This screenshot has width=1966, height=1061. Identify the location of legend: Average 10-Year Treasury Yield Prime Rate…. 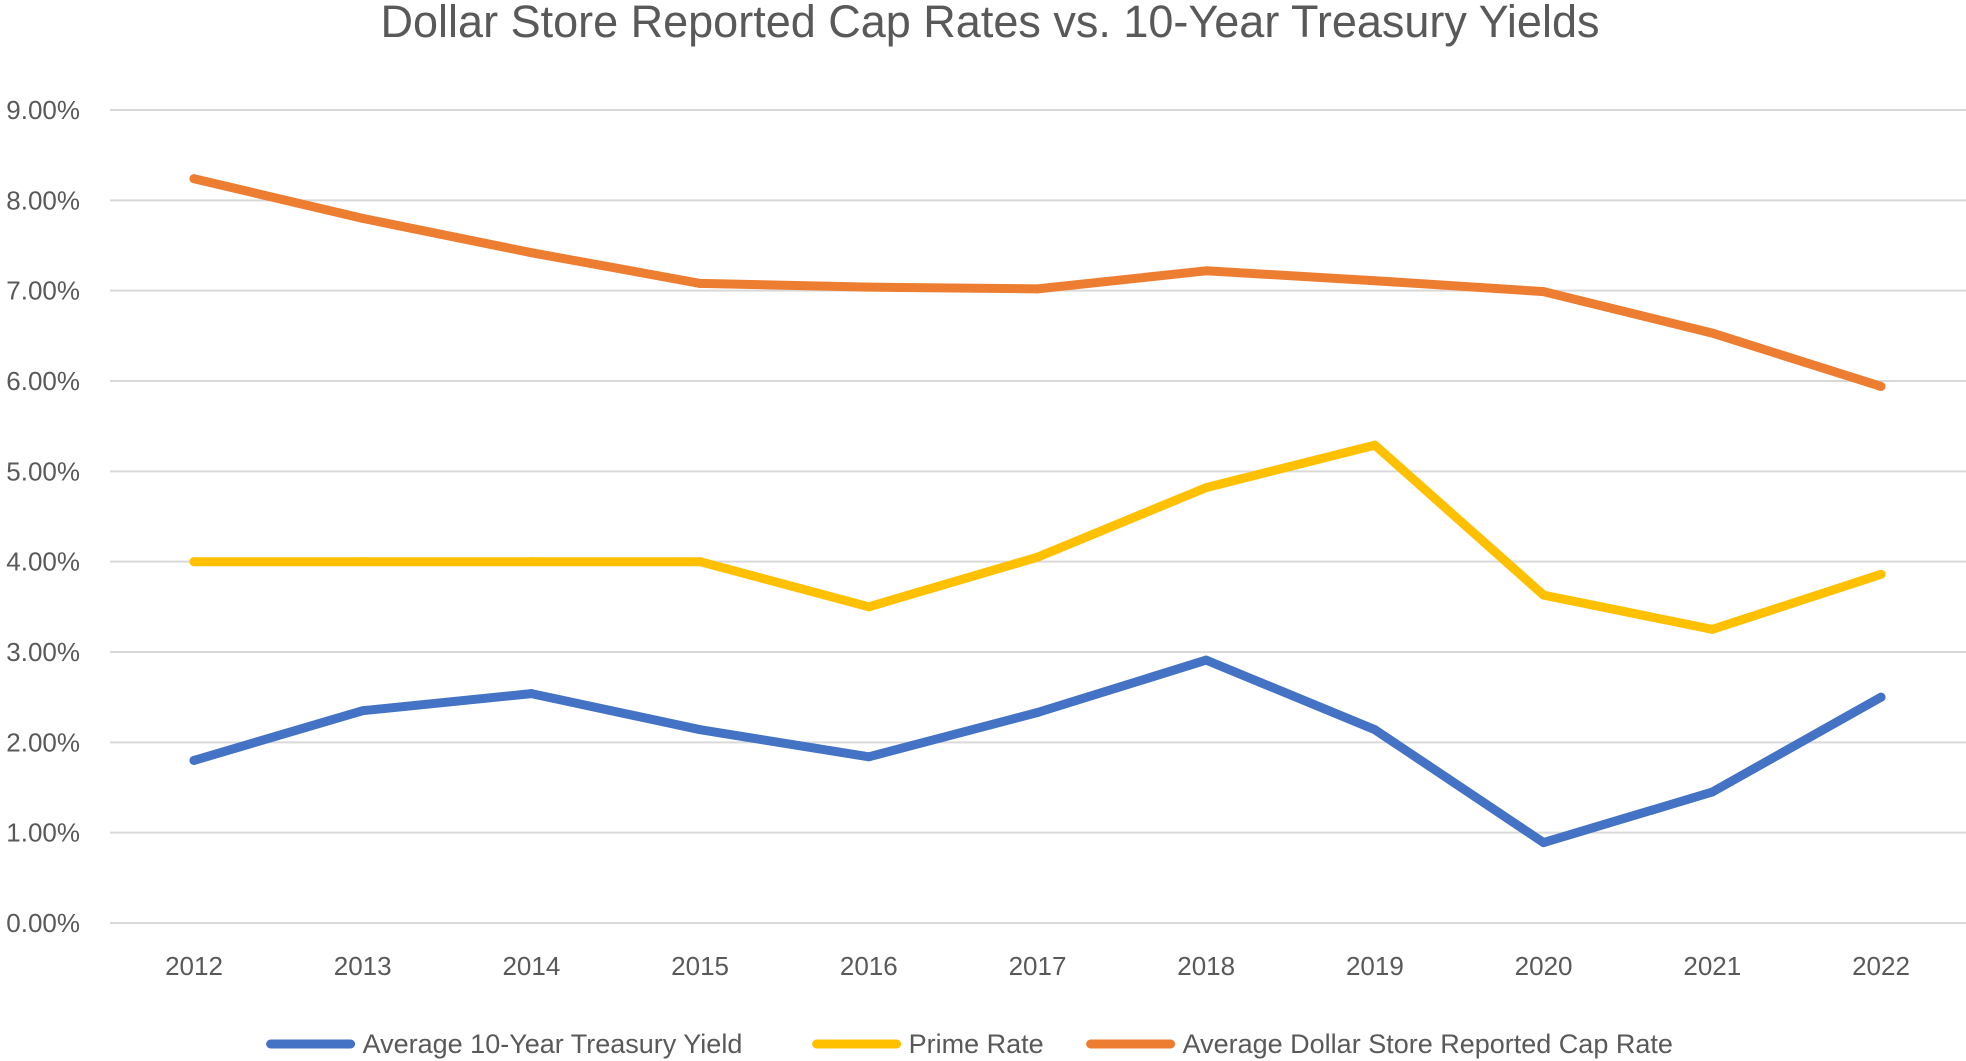
(969, 1044).